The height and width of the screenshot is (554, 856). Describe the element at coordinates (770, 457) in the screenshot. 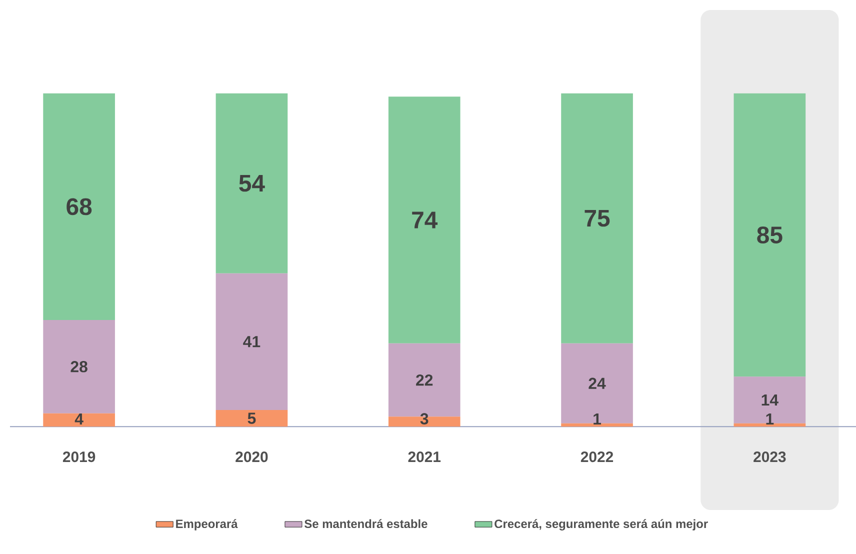

I see `x-tick-label: 2023` at that location.